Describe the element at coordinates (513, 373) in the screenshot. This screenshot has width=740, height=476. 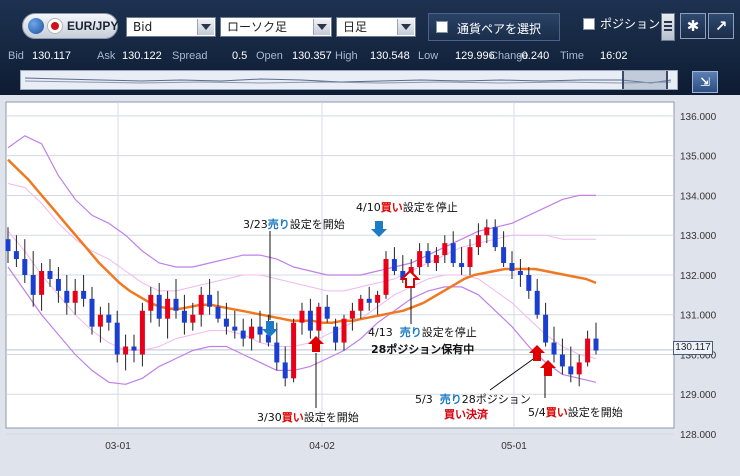
I see `annotation-leader` at that location.